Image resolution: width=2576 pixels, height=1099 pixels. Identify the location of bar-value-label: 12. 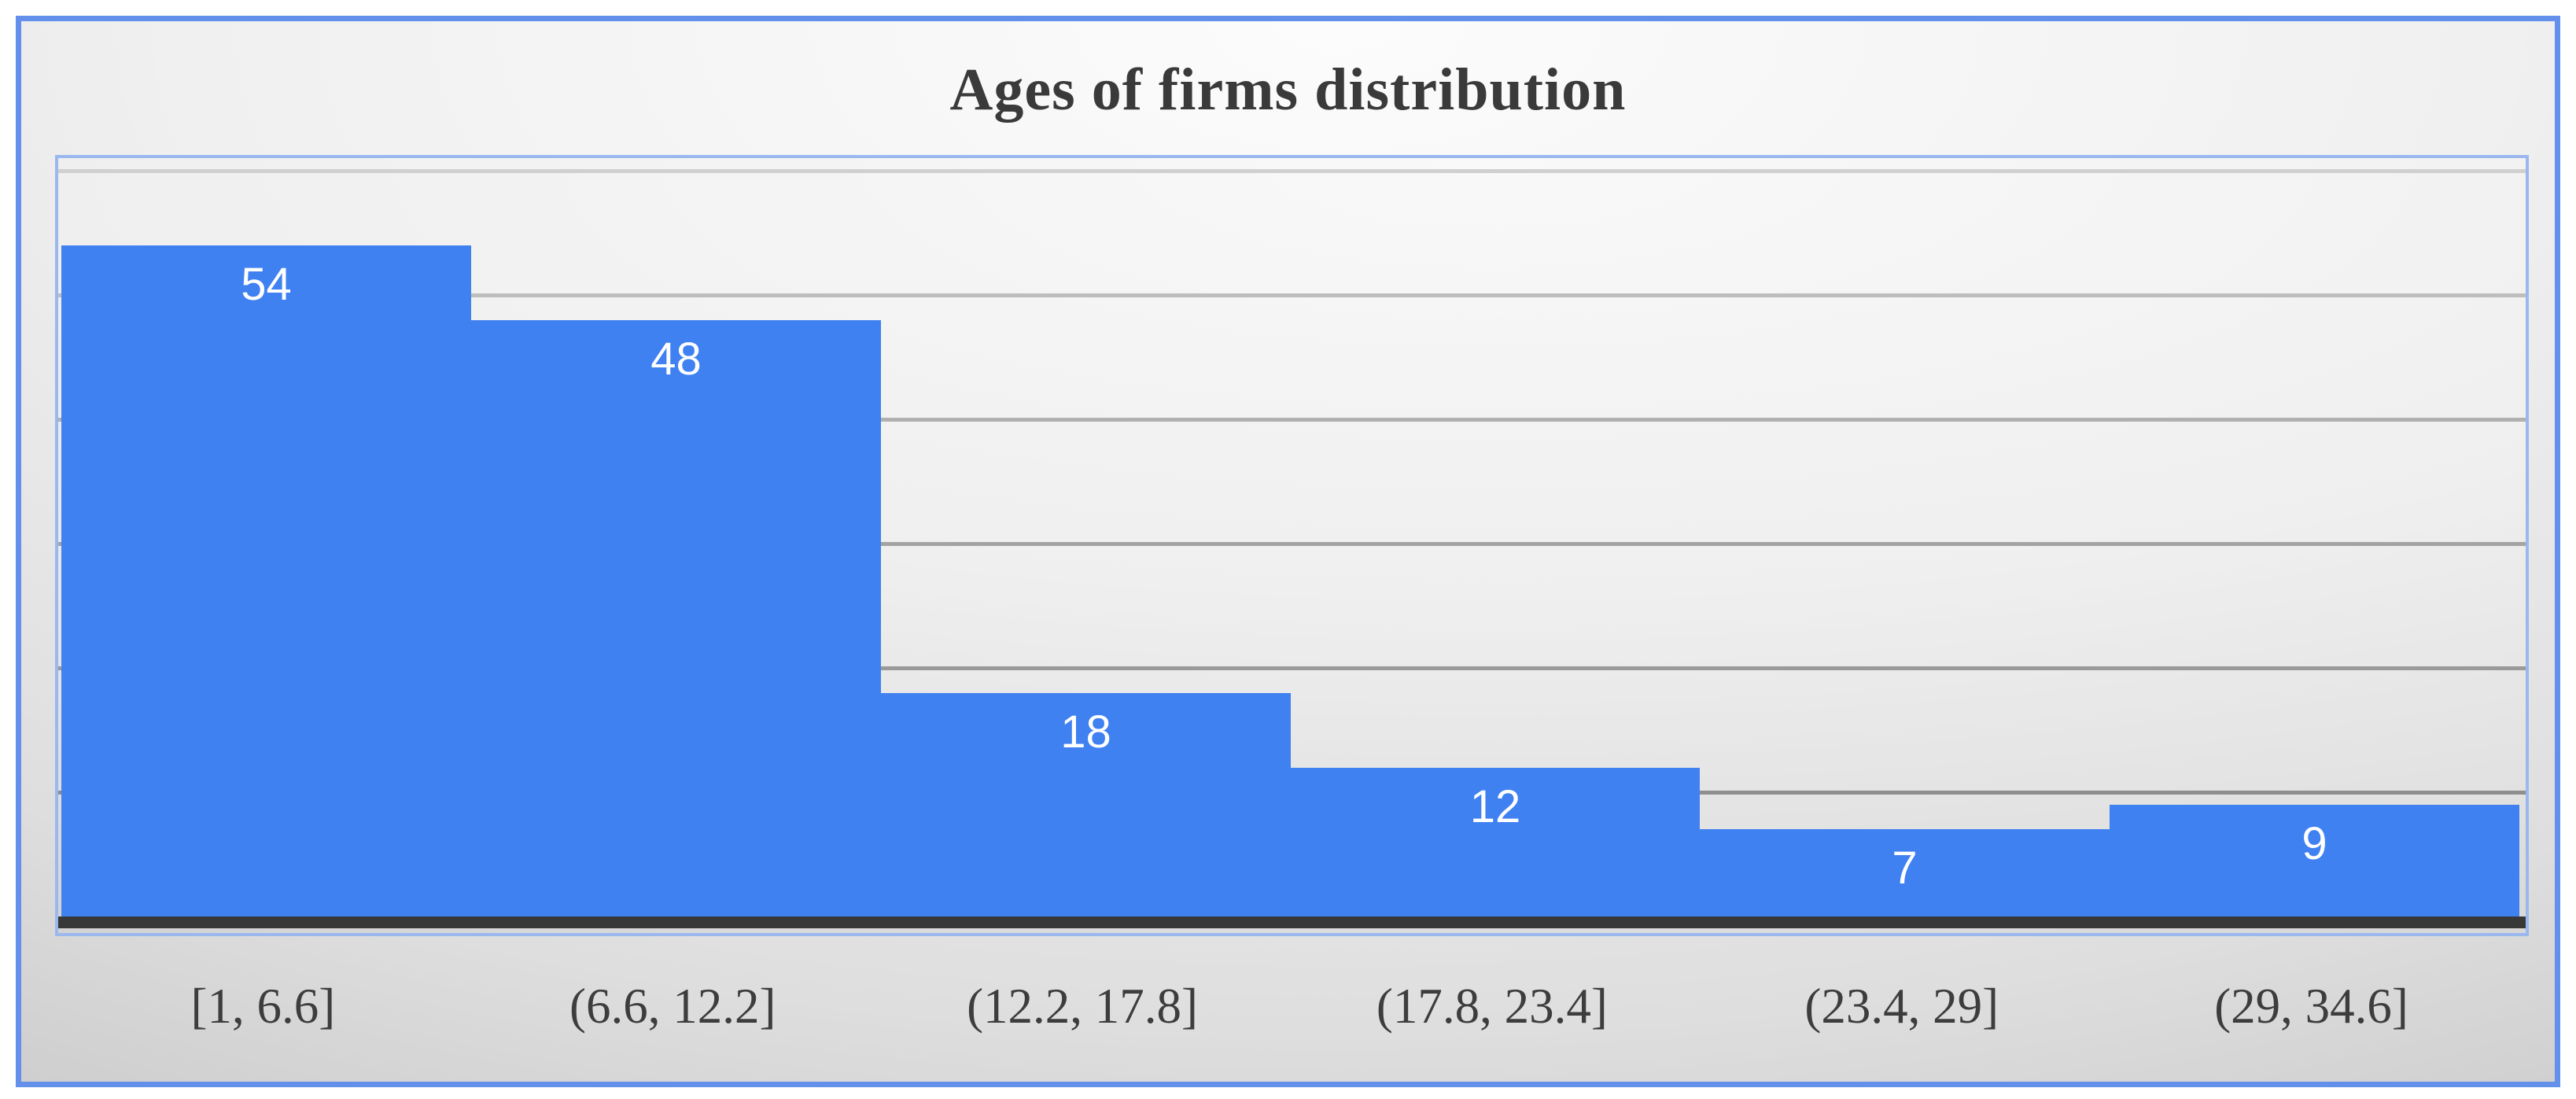
(1495, 806).